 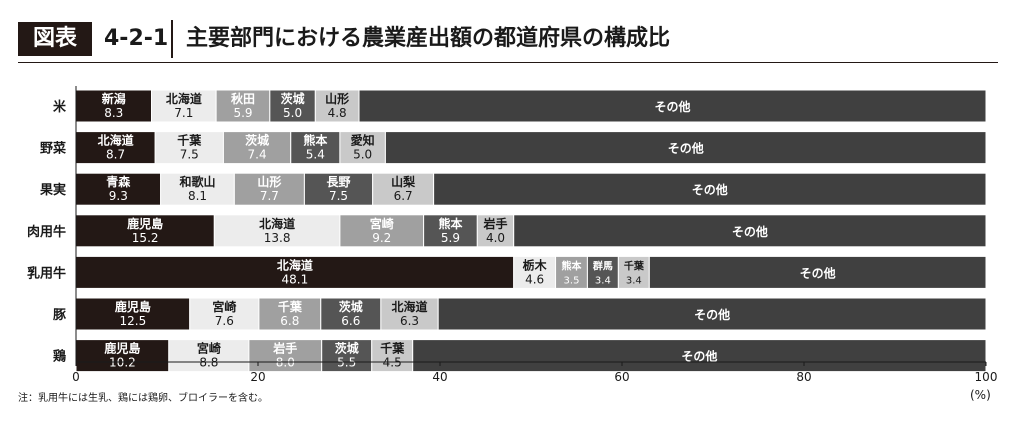 I want to click on x-tick-label: 20, so click(x=257, y=377).